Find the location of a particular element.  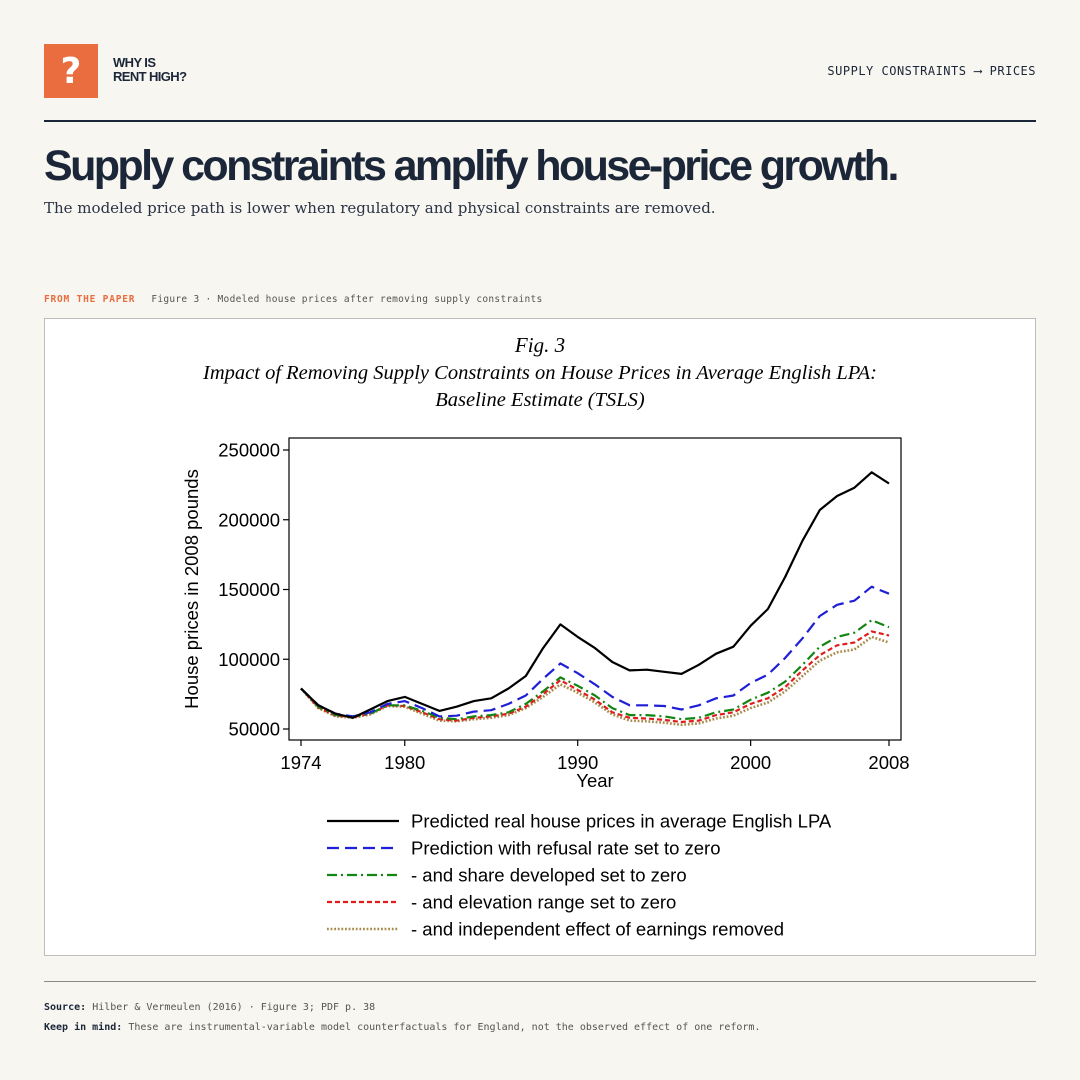

y-axis-label: House prices in 2008 pounds is located at coordinates (191, 589).